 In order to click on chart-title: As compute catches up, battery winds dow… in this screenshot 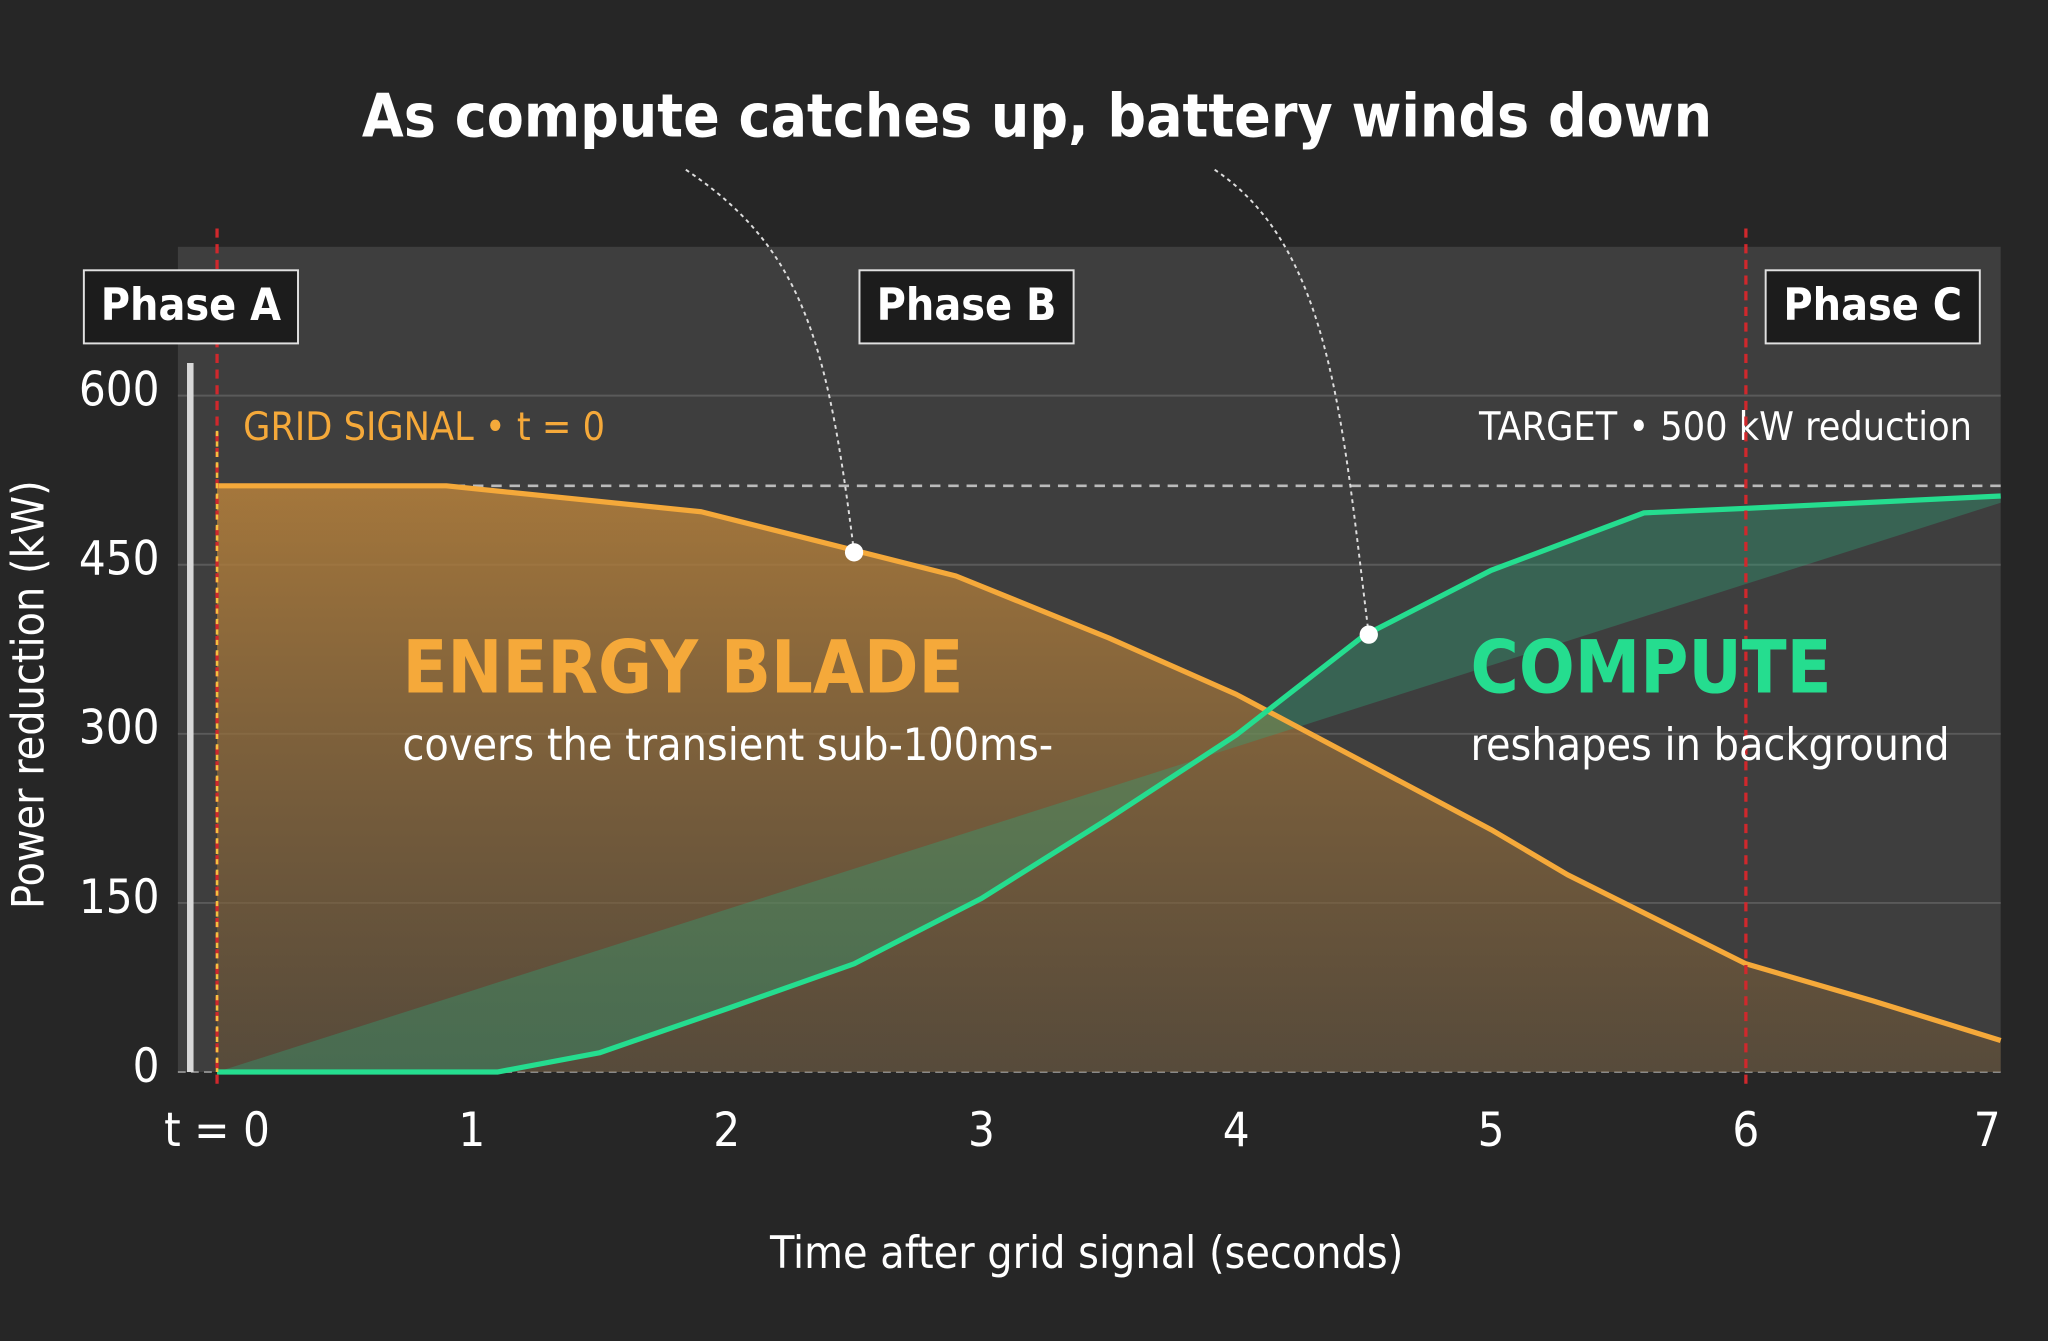, I will do `click(1037, 117)`.